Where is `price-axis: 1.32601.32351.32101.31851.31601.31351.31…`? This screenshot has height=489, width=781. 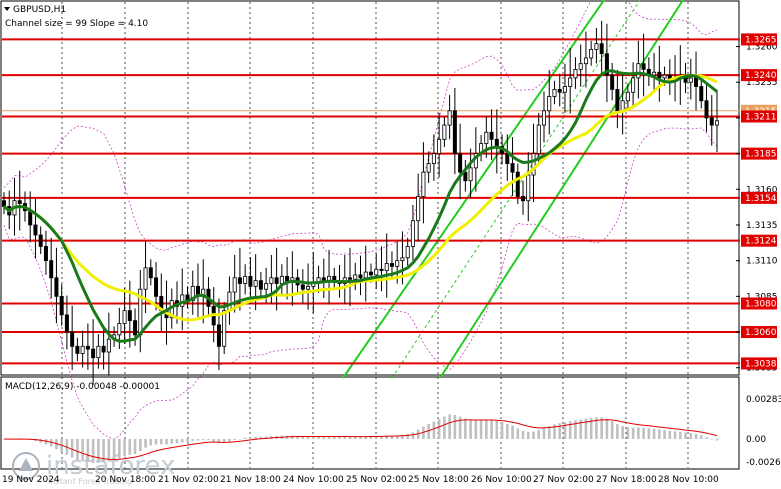 price-axis: 1.32601.32351.32101.31851.31601.31351.31… is located at coordinates (757, 203).